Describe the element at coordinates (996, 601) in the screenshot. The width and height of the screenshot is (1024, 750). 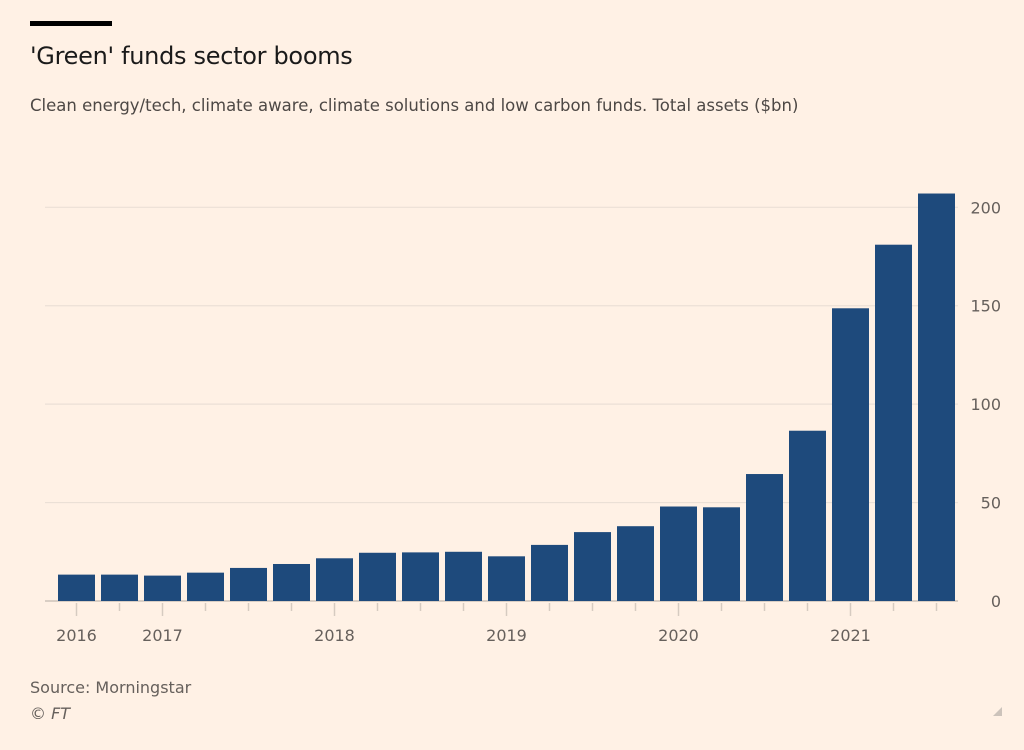
I see `y-tick-label: 0` at that location.